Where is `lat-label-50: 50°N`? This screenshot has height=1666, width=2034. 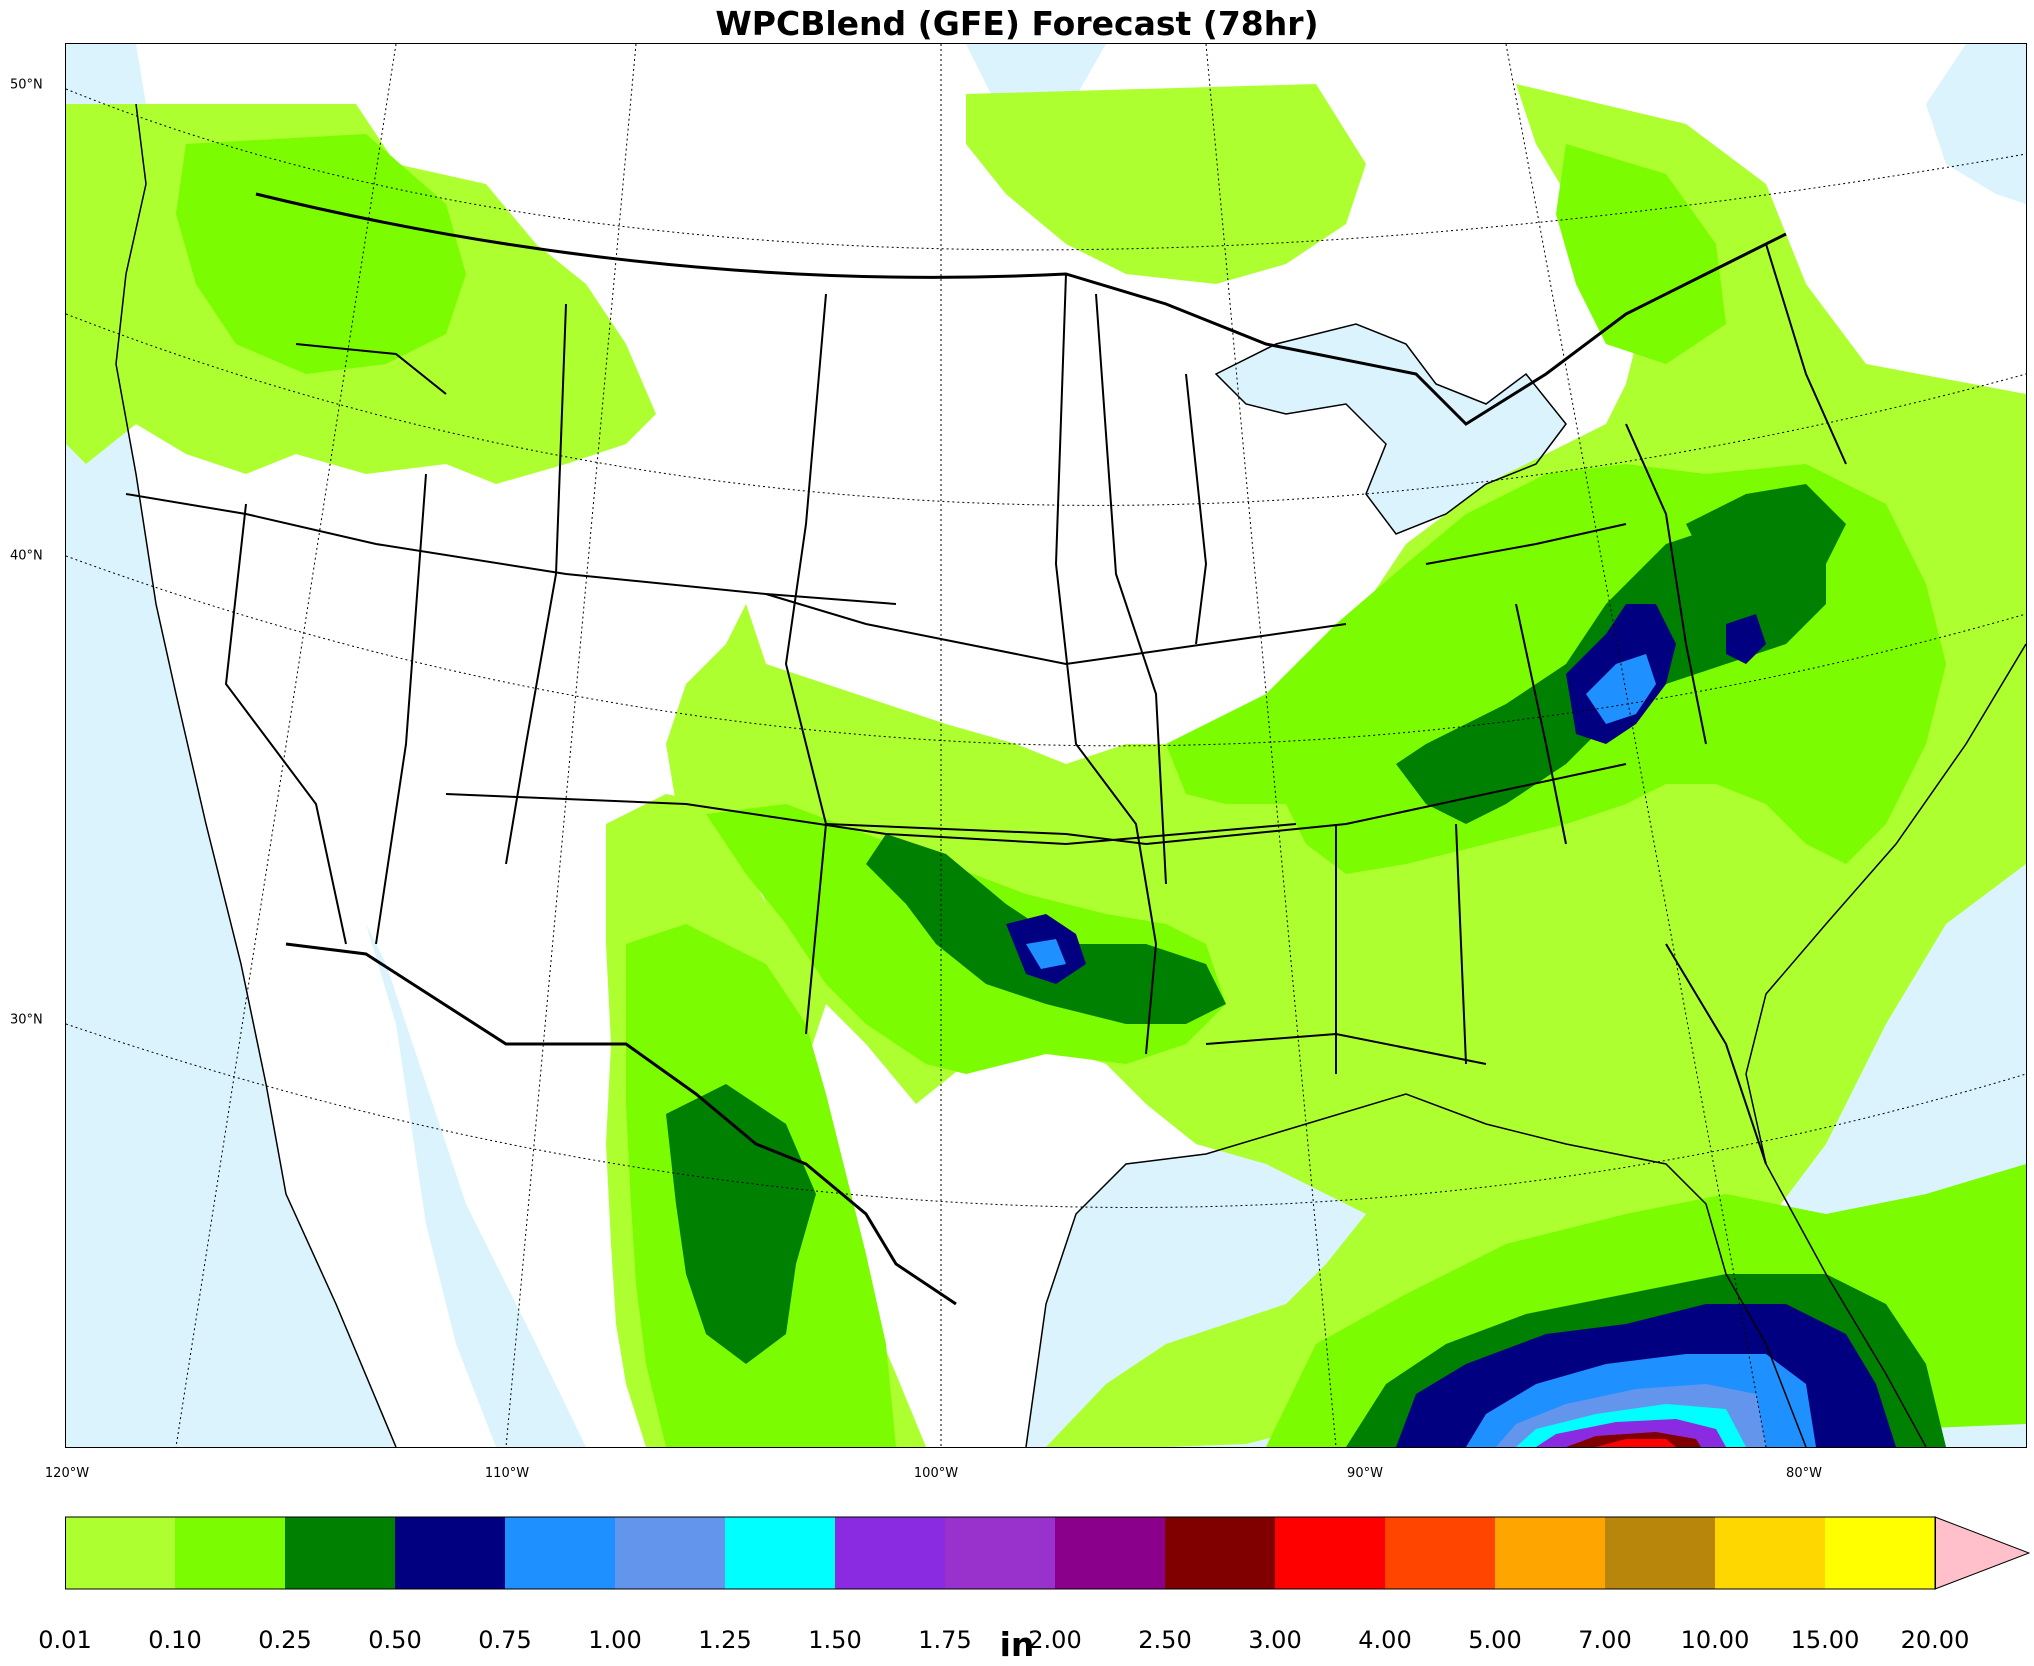
lat-label-50: 50°N is located at coordinates (26, 85).